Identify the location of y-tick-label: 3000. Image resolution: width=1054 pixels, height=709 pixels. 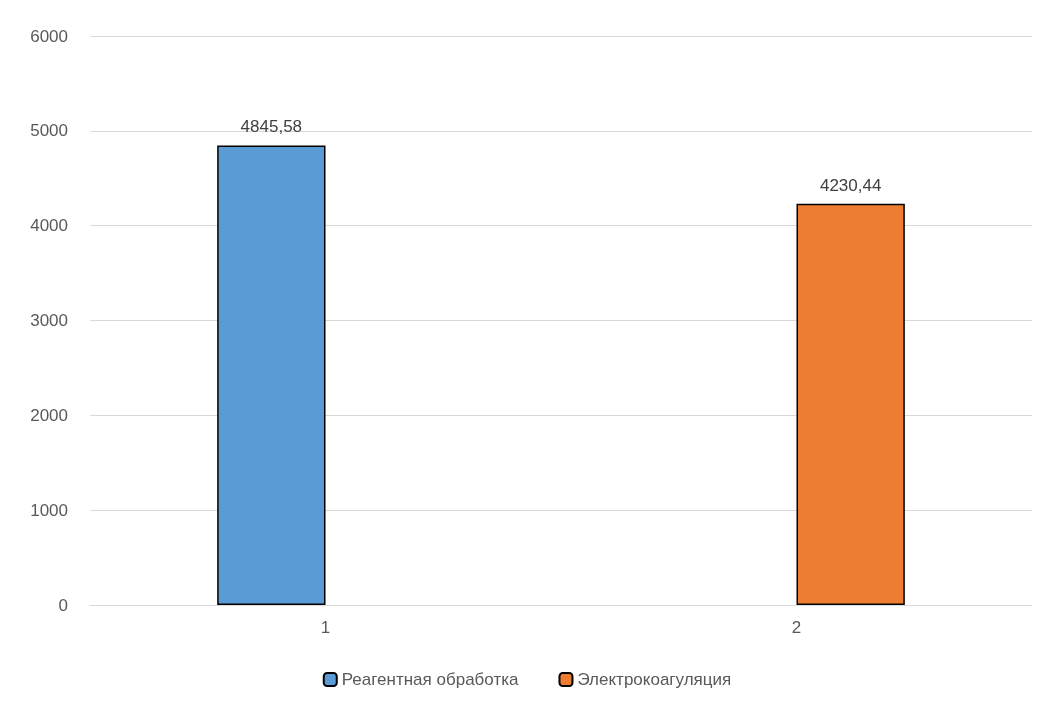
(49, 320).